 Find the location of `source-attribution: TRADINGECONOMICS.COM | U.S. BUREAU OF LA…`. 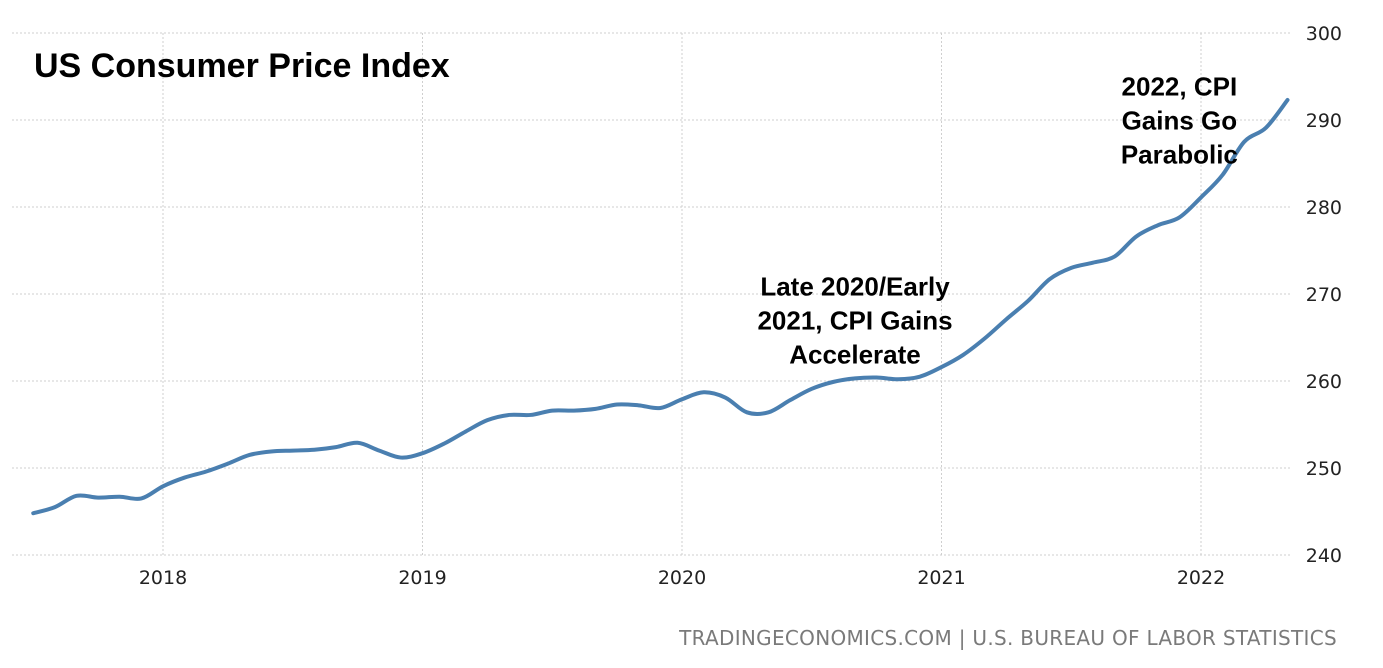

source-attribution: TRADINGECONOMICS.COM | U.S. BUREAU OF LA… is located at coordinates (1007, 638).